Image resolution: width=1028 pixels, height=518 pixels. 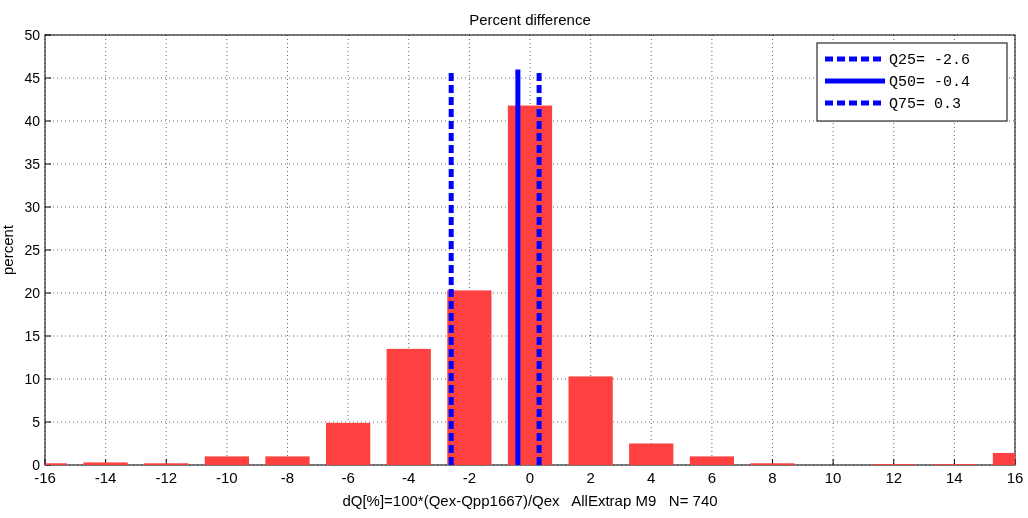 What do you see at coordinates (925, 104) in the screenshot?
I see `legend-label: Q75= 0.3` at bounding box center [925, 104].